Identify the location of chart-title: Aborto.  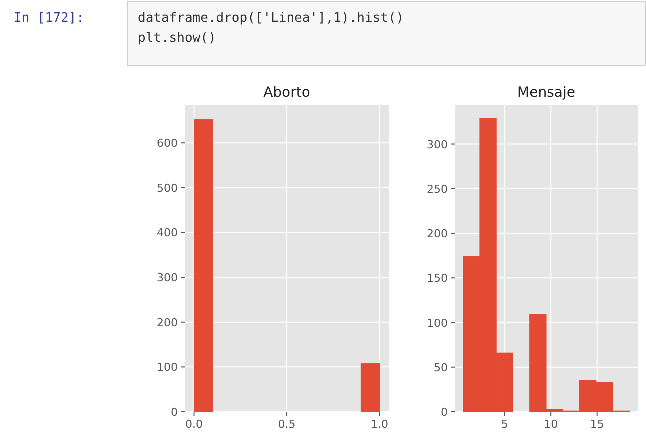
(287, 93).